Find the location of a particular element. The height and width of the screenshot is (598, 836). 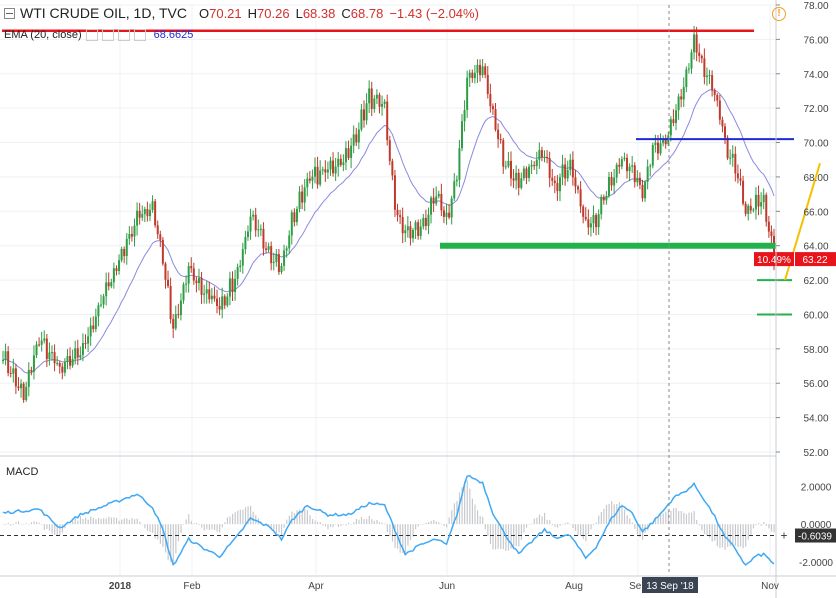

y-tick-label: 64.00 is located at coordinates (815, 247).